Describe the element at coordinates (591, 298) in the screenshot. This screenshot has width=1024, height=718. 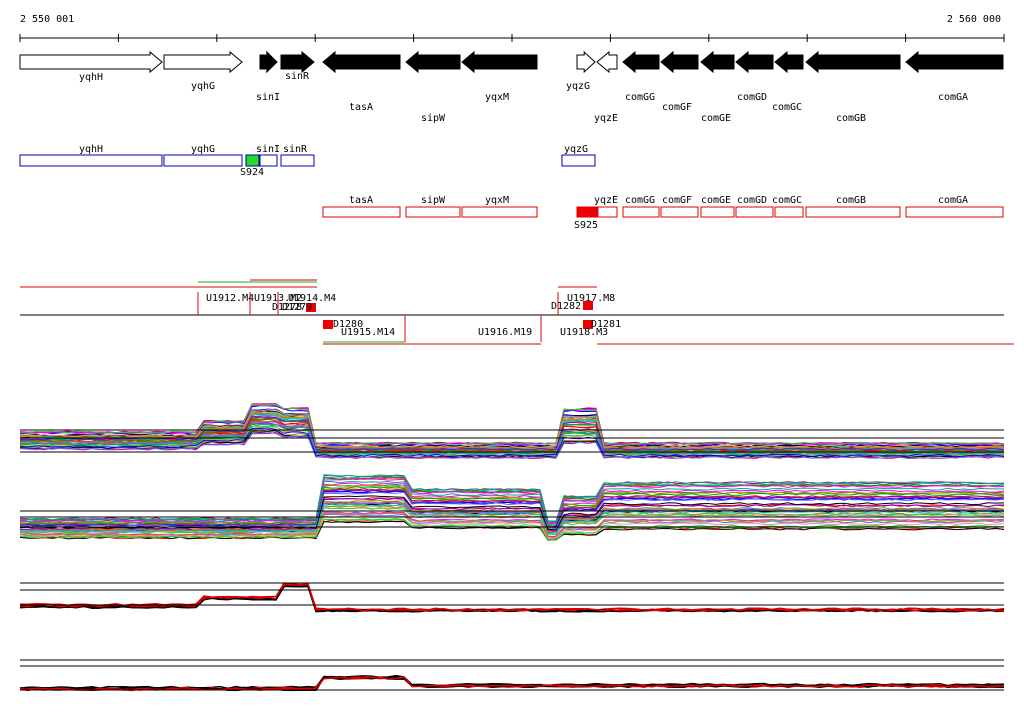
I see `segment-label: U1917.M8` at that location.